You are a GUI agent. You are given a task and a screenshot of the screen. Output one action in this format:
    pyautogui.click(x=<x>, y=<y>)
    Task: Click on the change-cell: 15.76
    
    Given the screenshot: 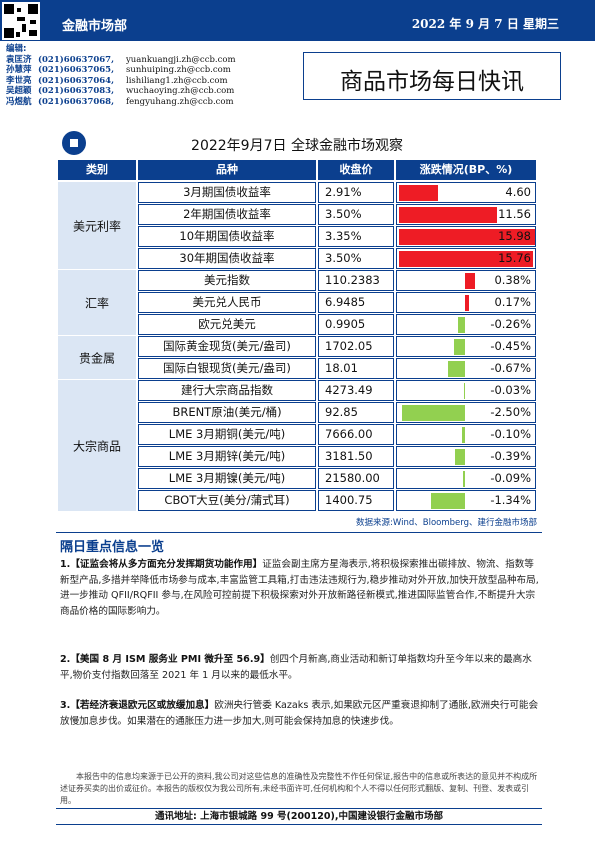 What is the action you would take?
    pyautogui.click(x=466, y=258)
    